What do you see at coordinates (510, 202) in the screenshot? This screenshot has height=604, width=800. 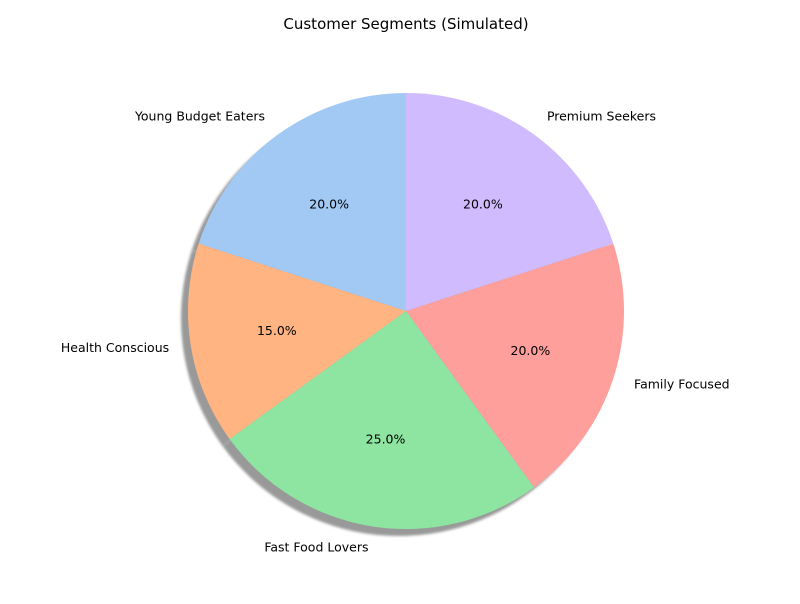 I see `pie-slice-premium-seekers` at bounding box center [510, 202].